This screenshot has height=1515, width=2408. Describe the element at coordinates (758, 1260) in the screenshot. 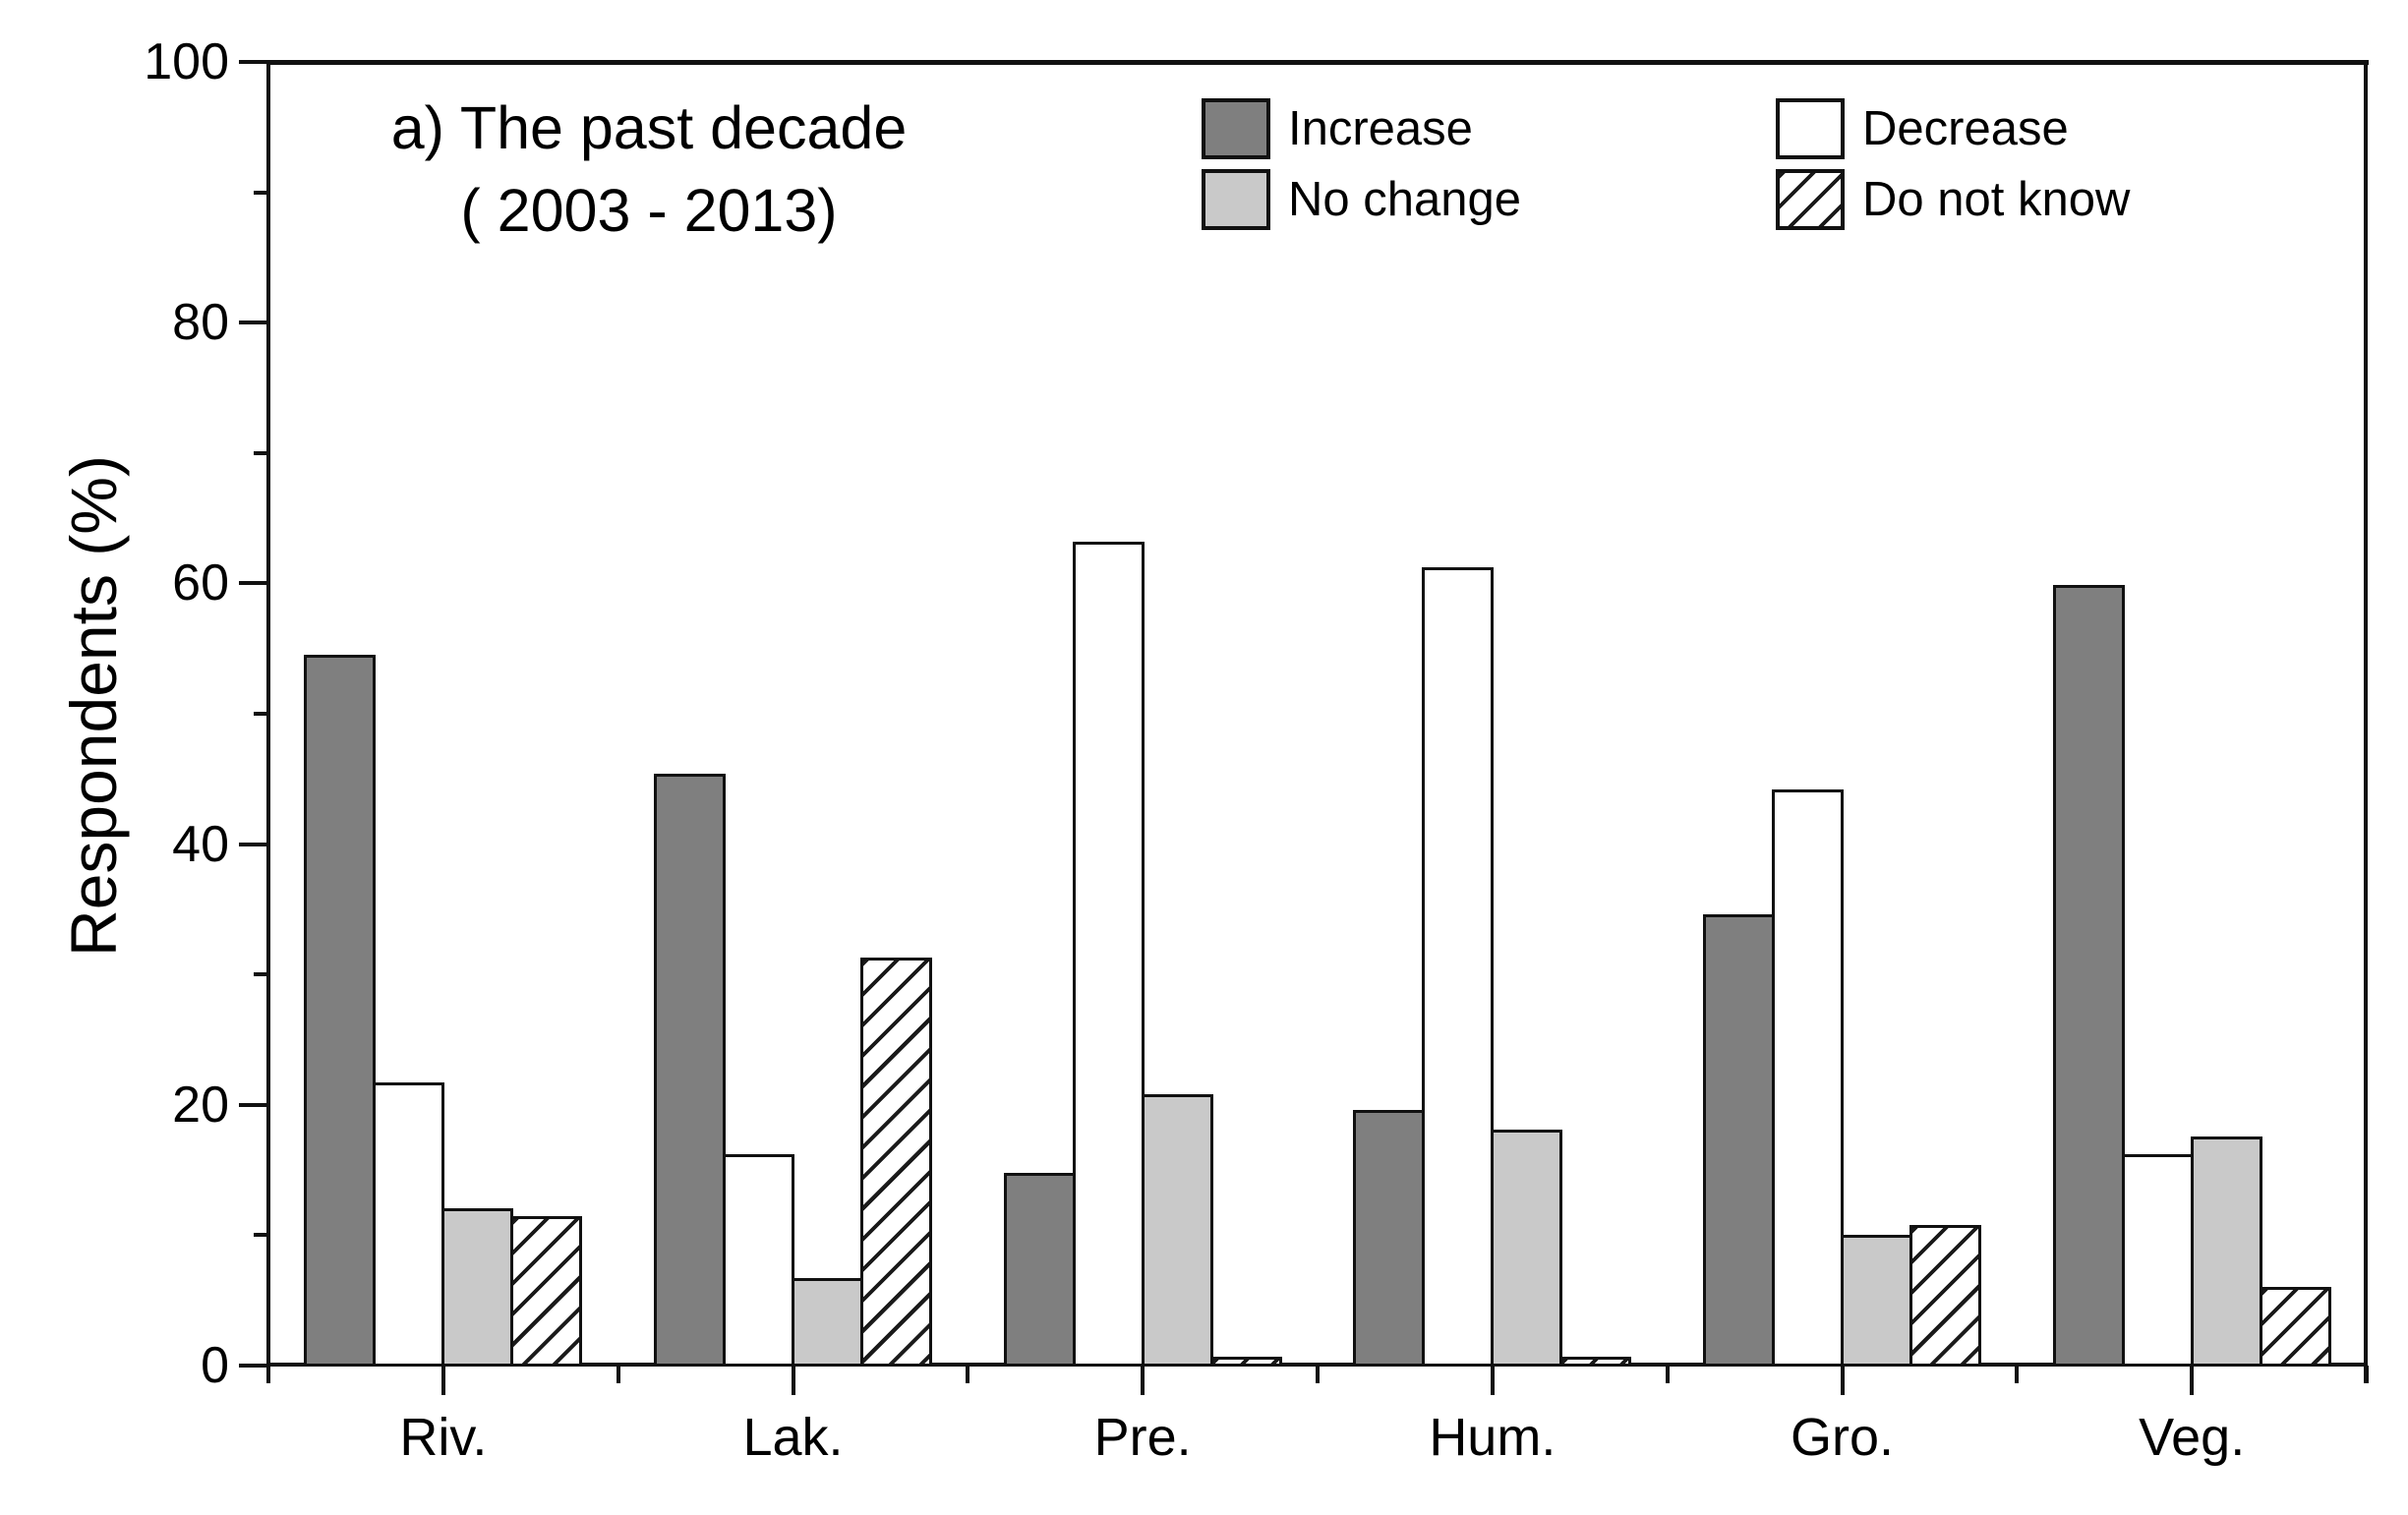

I see `bar-decrease-Lak` at that location.